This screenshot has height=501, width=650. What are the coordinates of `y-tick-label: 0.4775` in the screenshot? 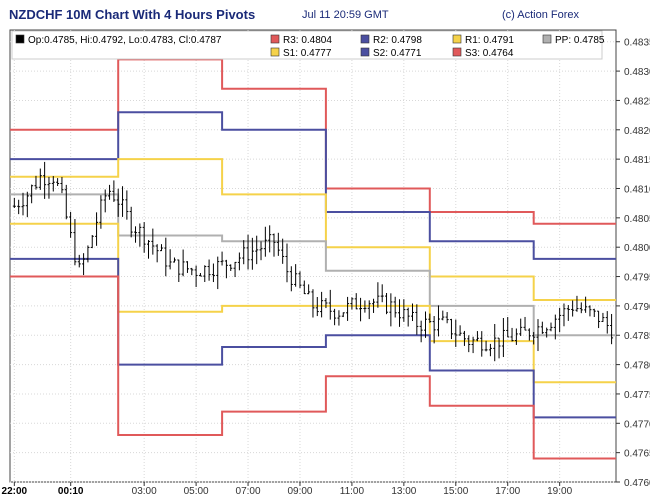 It's located at (637, 395).